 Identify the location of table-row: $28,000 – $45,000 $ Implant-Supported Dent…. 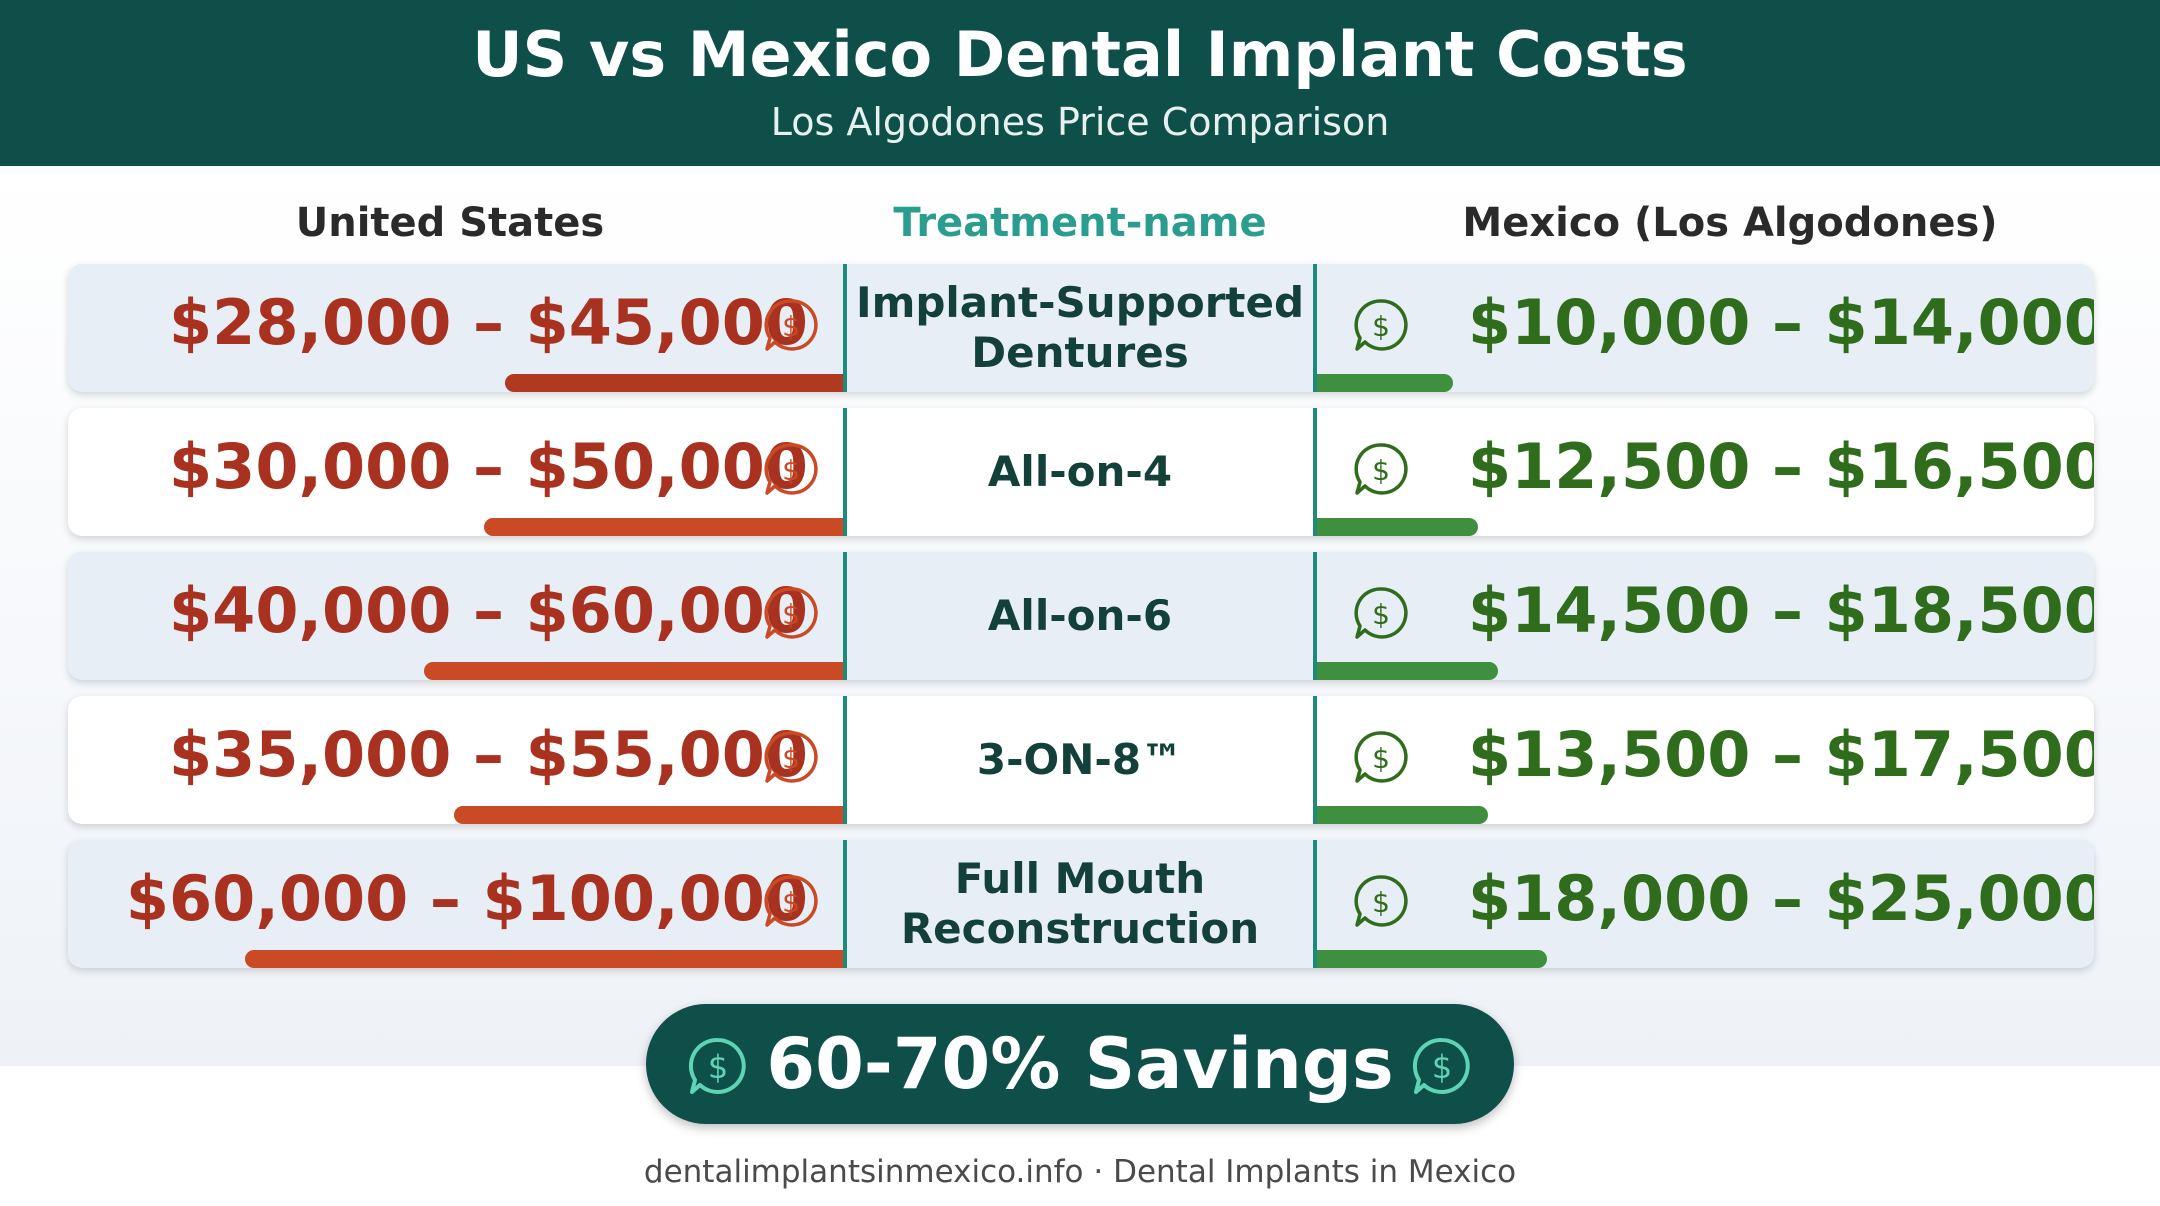
(1081, 328).